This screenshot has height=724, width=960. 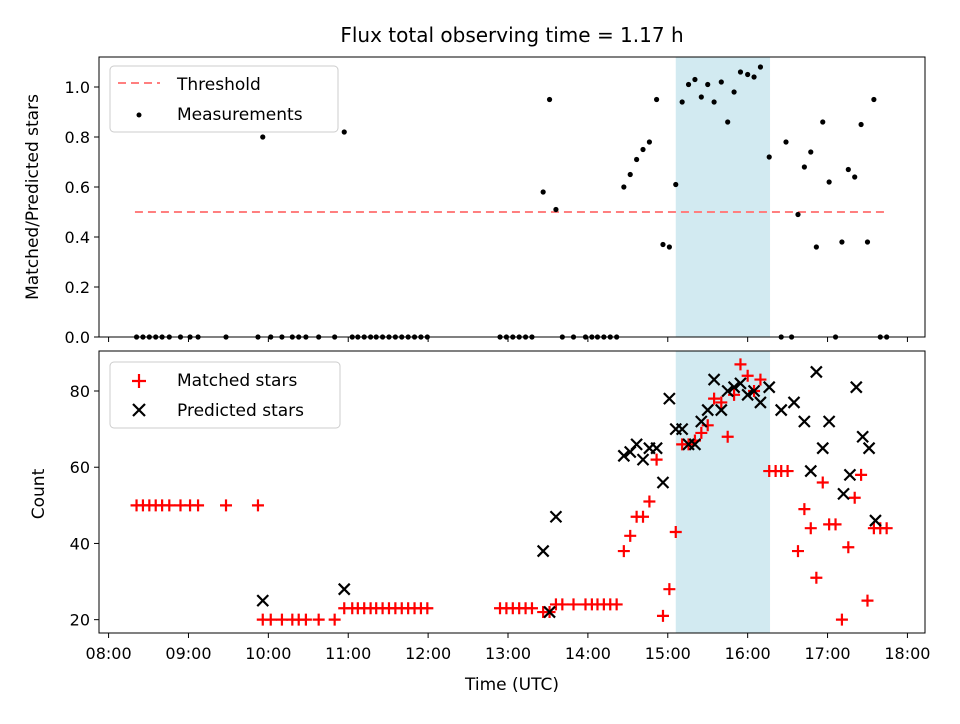 What do you see at coordinates (511, 685) in the screenshot?
I see `x-axis-label: Time (UTC)` at bounding box center [511, 685].